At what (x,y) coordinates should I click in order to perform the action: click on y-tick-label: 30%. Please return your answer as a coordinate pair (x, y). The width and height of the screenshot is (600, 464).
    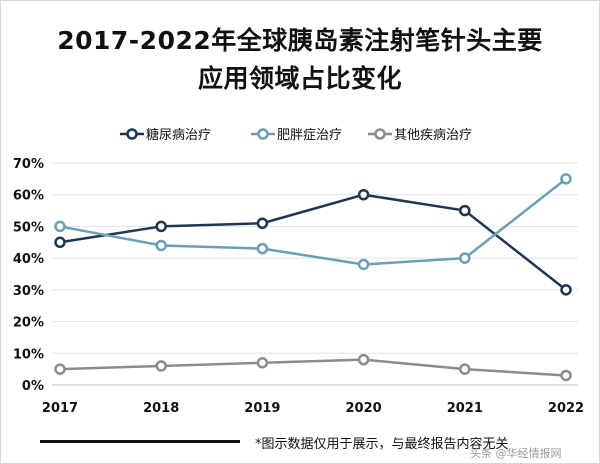
    Looking at the image, I should click on (28, 291).